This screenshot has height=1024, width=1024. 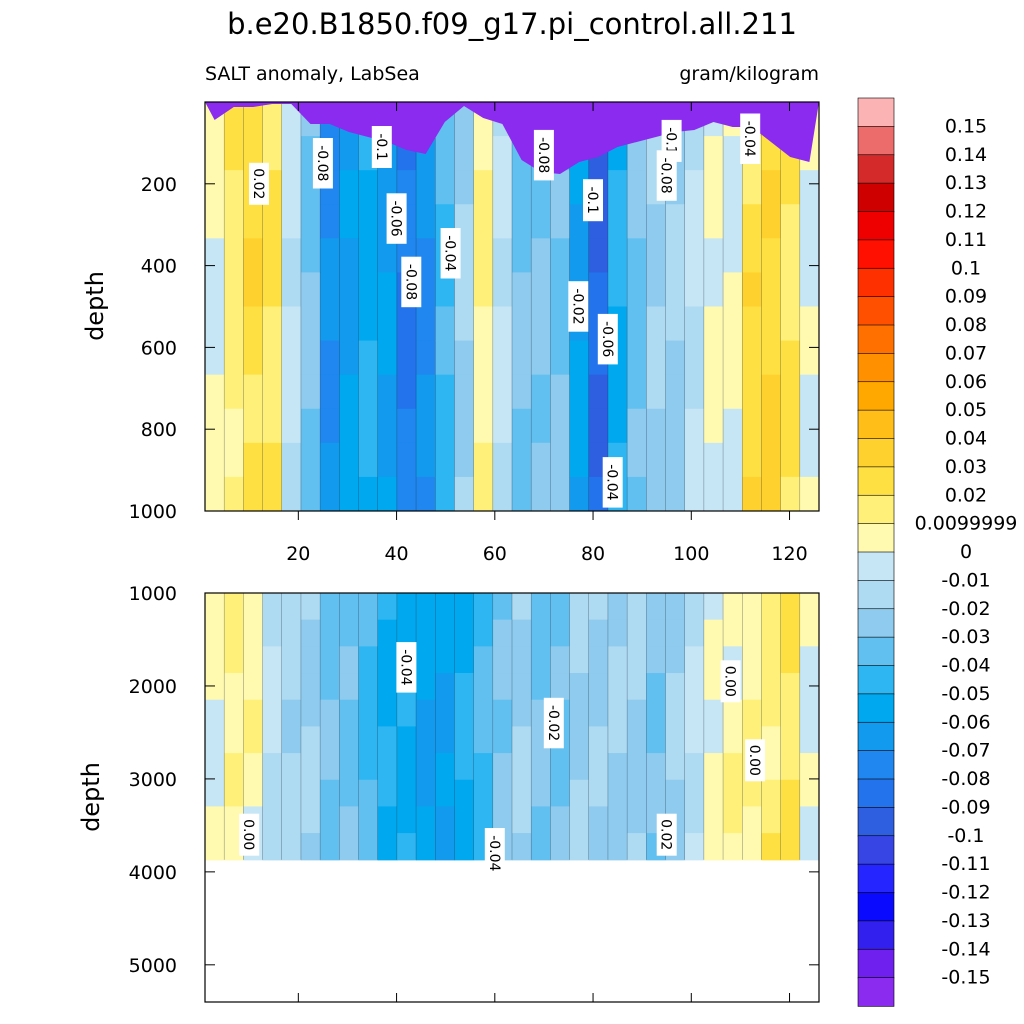 I want to click on contour-label-text: 0.00, so click(x=248, y=834).